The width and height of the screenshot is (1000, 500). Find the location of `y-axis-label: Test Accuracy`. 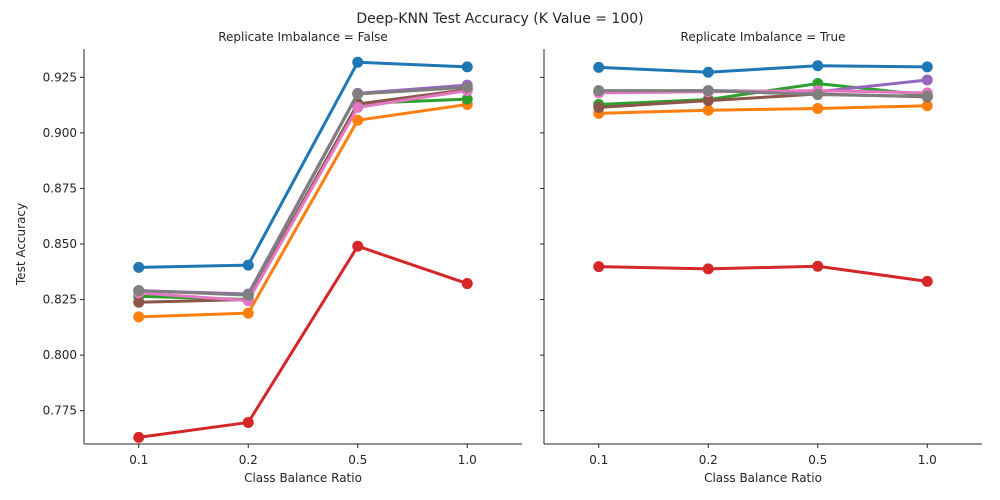

y-axis-label: Test Accuracy is located at coordinates (21, 244).